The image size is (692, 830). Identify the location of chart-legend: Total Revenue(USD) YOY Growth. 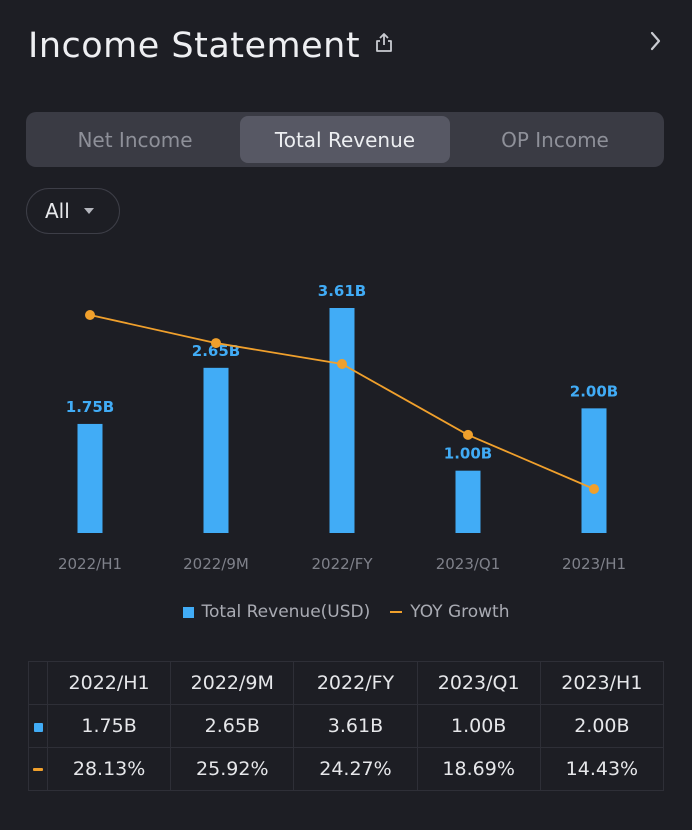
(346, 612).